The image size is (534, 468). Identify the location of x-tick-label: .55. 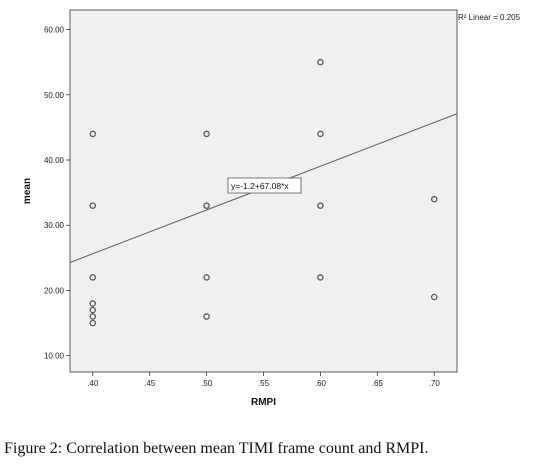
(264, 383).